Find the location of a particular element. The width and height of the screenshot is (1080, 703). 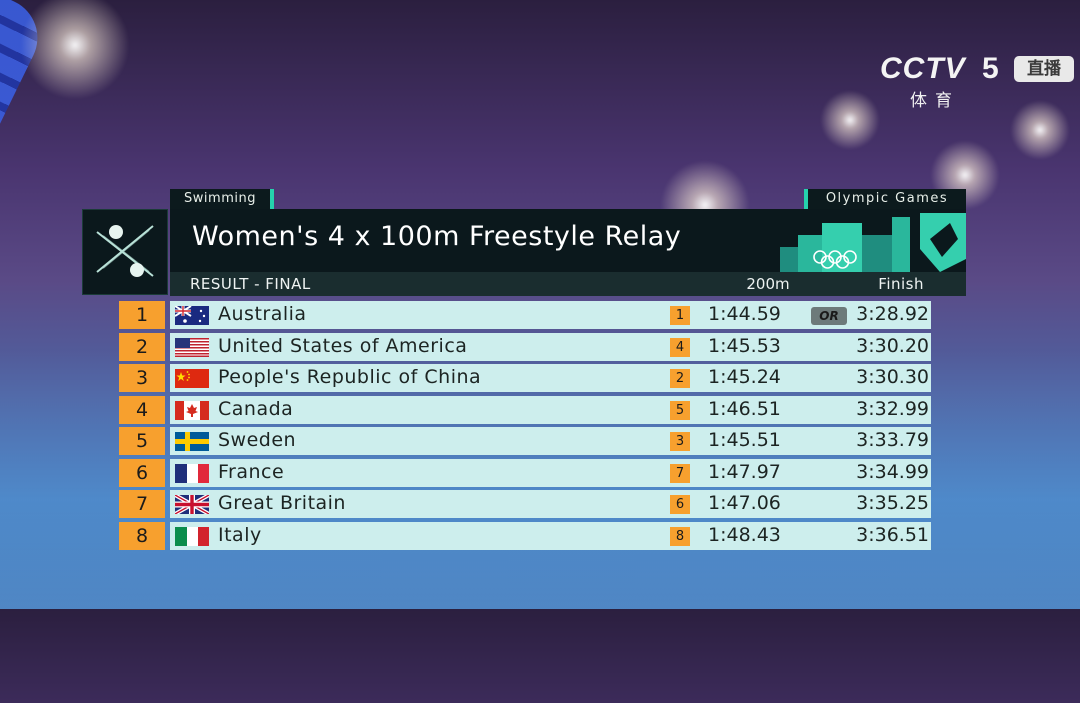

country-name: People's Republic of China is located at coordinates (350, 377).